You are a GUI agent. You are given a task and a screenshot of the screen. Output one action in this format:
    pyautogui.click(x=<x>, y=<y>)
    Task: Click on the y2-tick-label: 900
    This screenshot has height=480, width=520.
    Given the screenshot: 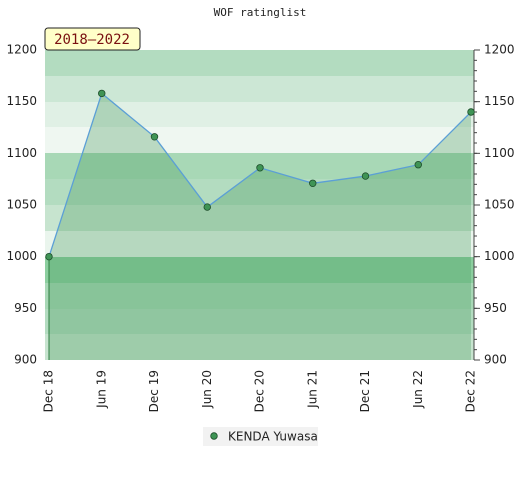 What is the action you would take?
    pyautogui.click(x=495, y=360)
    